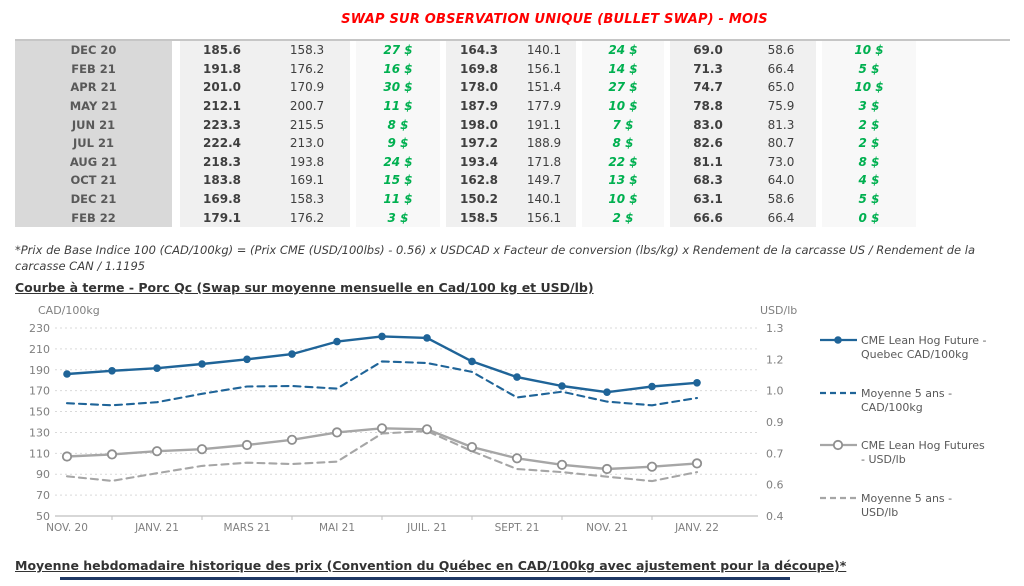  What do you see at coordinates (479, 217) in the screenshot?
I see `value-cell: 158.5` at bounding box center [479, 217].